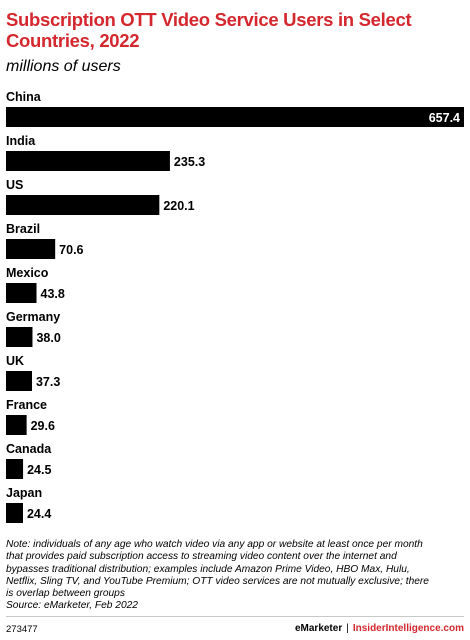 The width and height of the screenshot is (470, 640). Describe the element at coordinates (178, 206) in the screenshot. I see `value-label: 220.1` at that location.